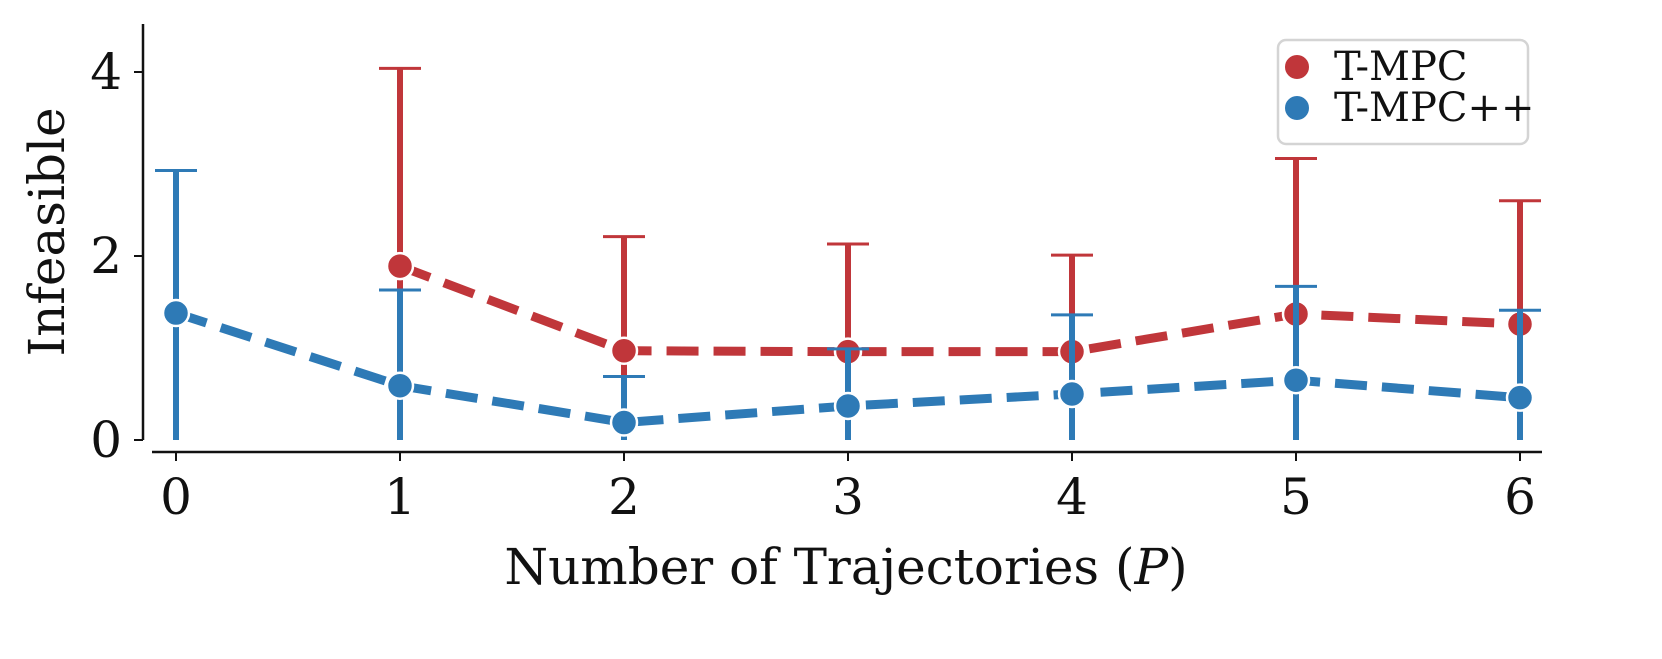  I want to click on legend-label-t-mpcplusplus: T-MPC++, so click(1434, 108).